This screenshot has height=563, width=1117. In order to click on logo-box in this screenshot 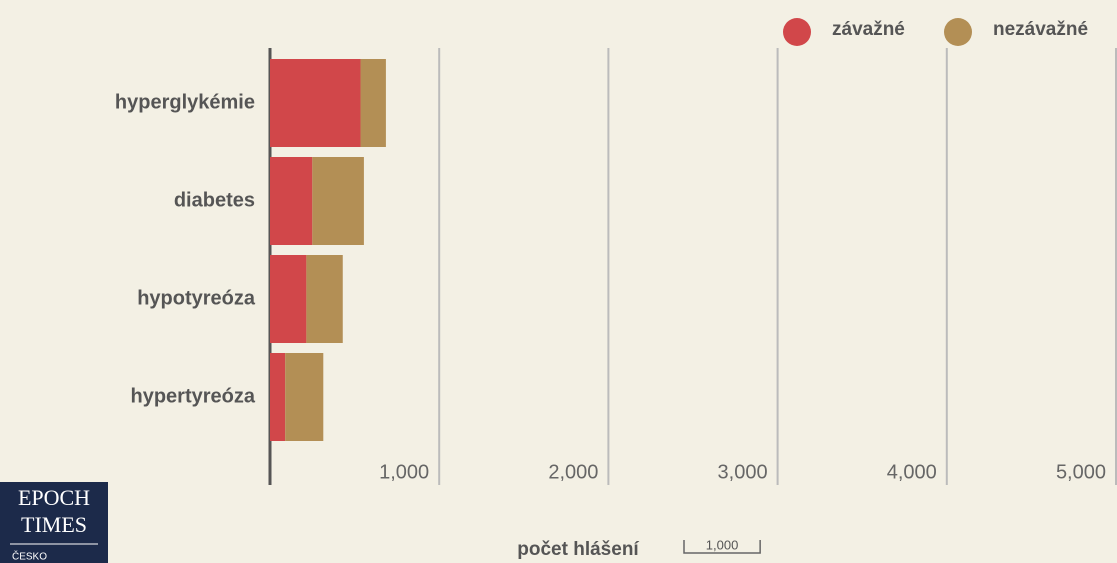, I will do `click(54, 522)`.